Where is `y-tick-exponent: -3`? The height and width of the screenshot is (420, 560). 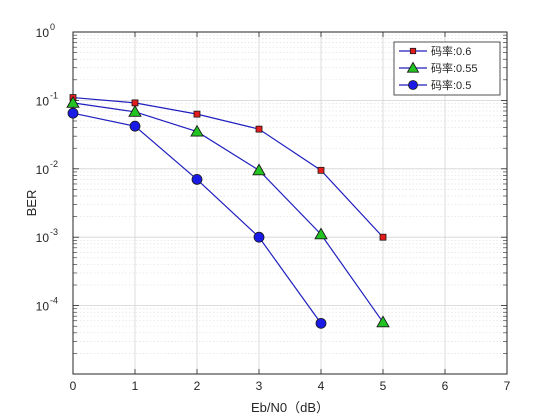 y-tick-exponent: -3 is located at coordinates (54, 232).